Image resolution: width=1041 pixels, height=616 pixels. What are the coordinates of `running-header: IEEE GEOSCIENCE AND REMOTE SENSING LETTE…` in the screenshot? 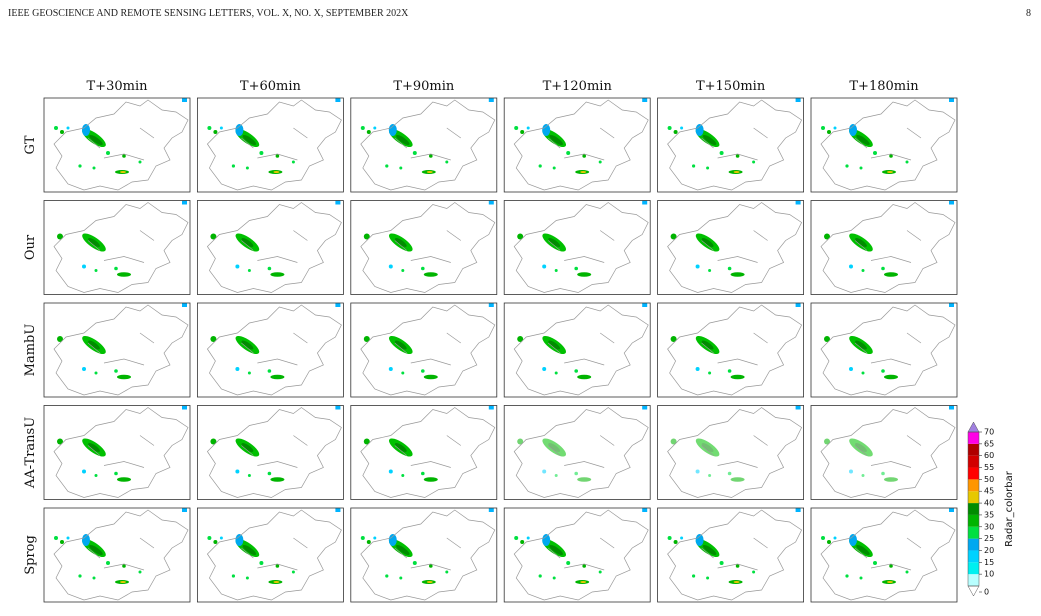 It's located at (208, 13).